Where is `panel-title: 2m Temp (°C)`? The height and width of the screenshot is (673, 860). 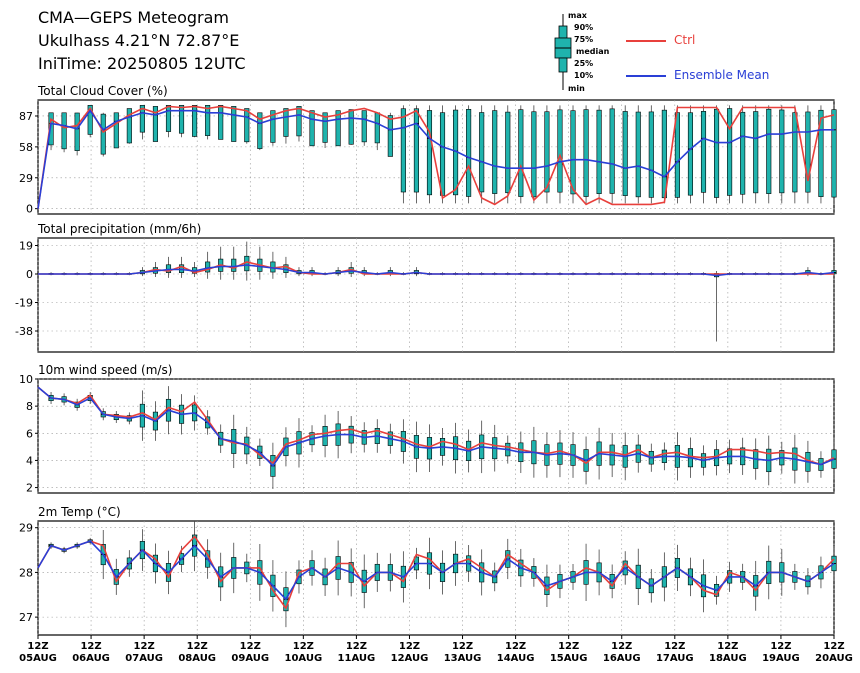 panel-title: 2m Temp (°C) is located at coordinates (79, 512).